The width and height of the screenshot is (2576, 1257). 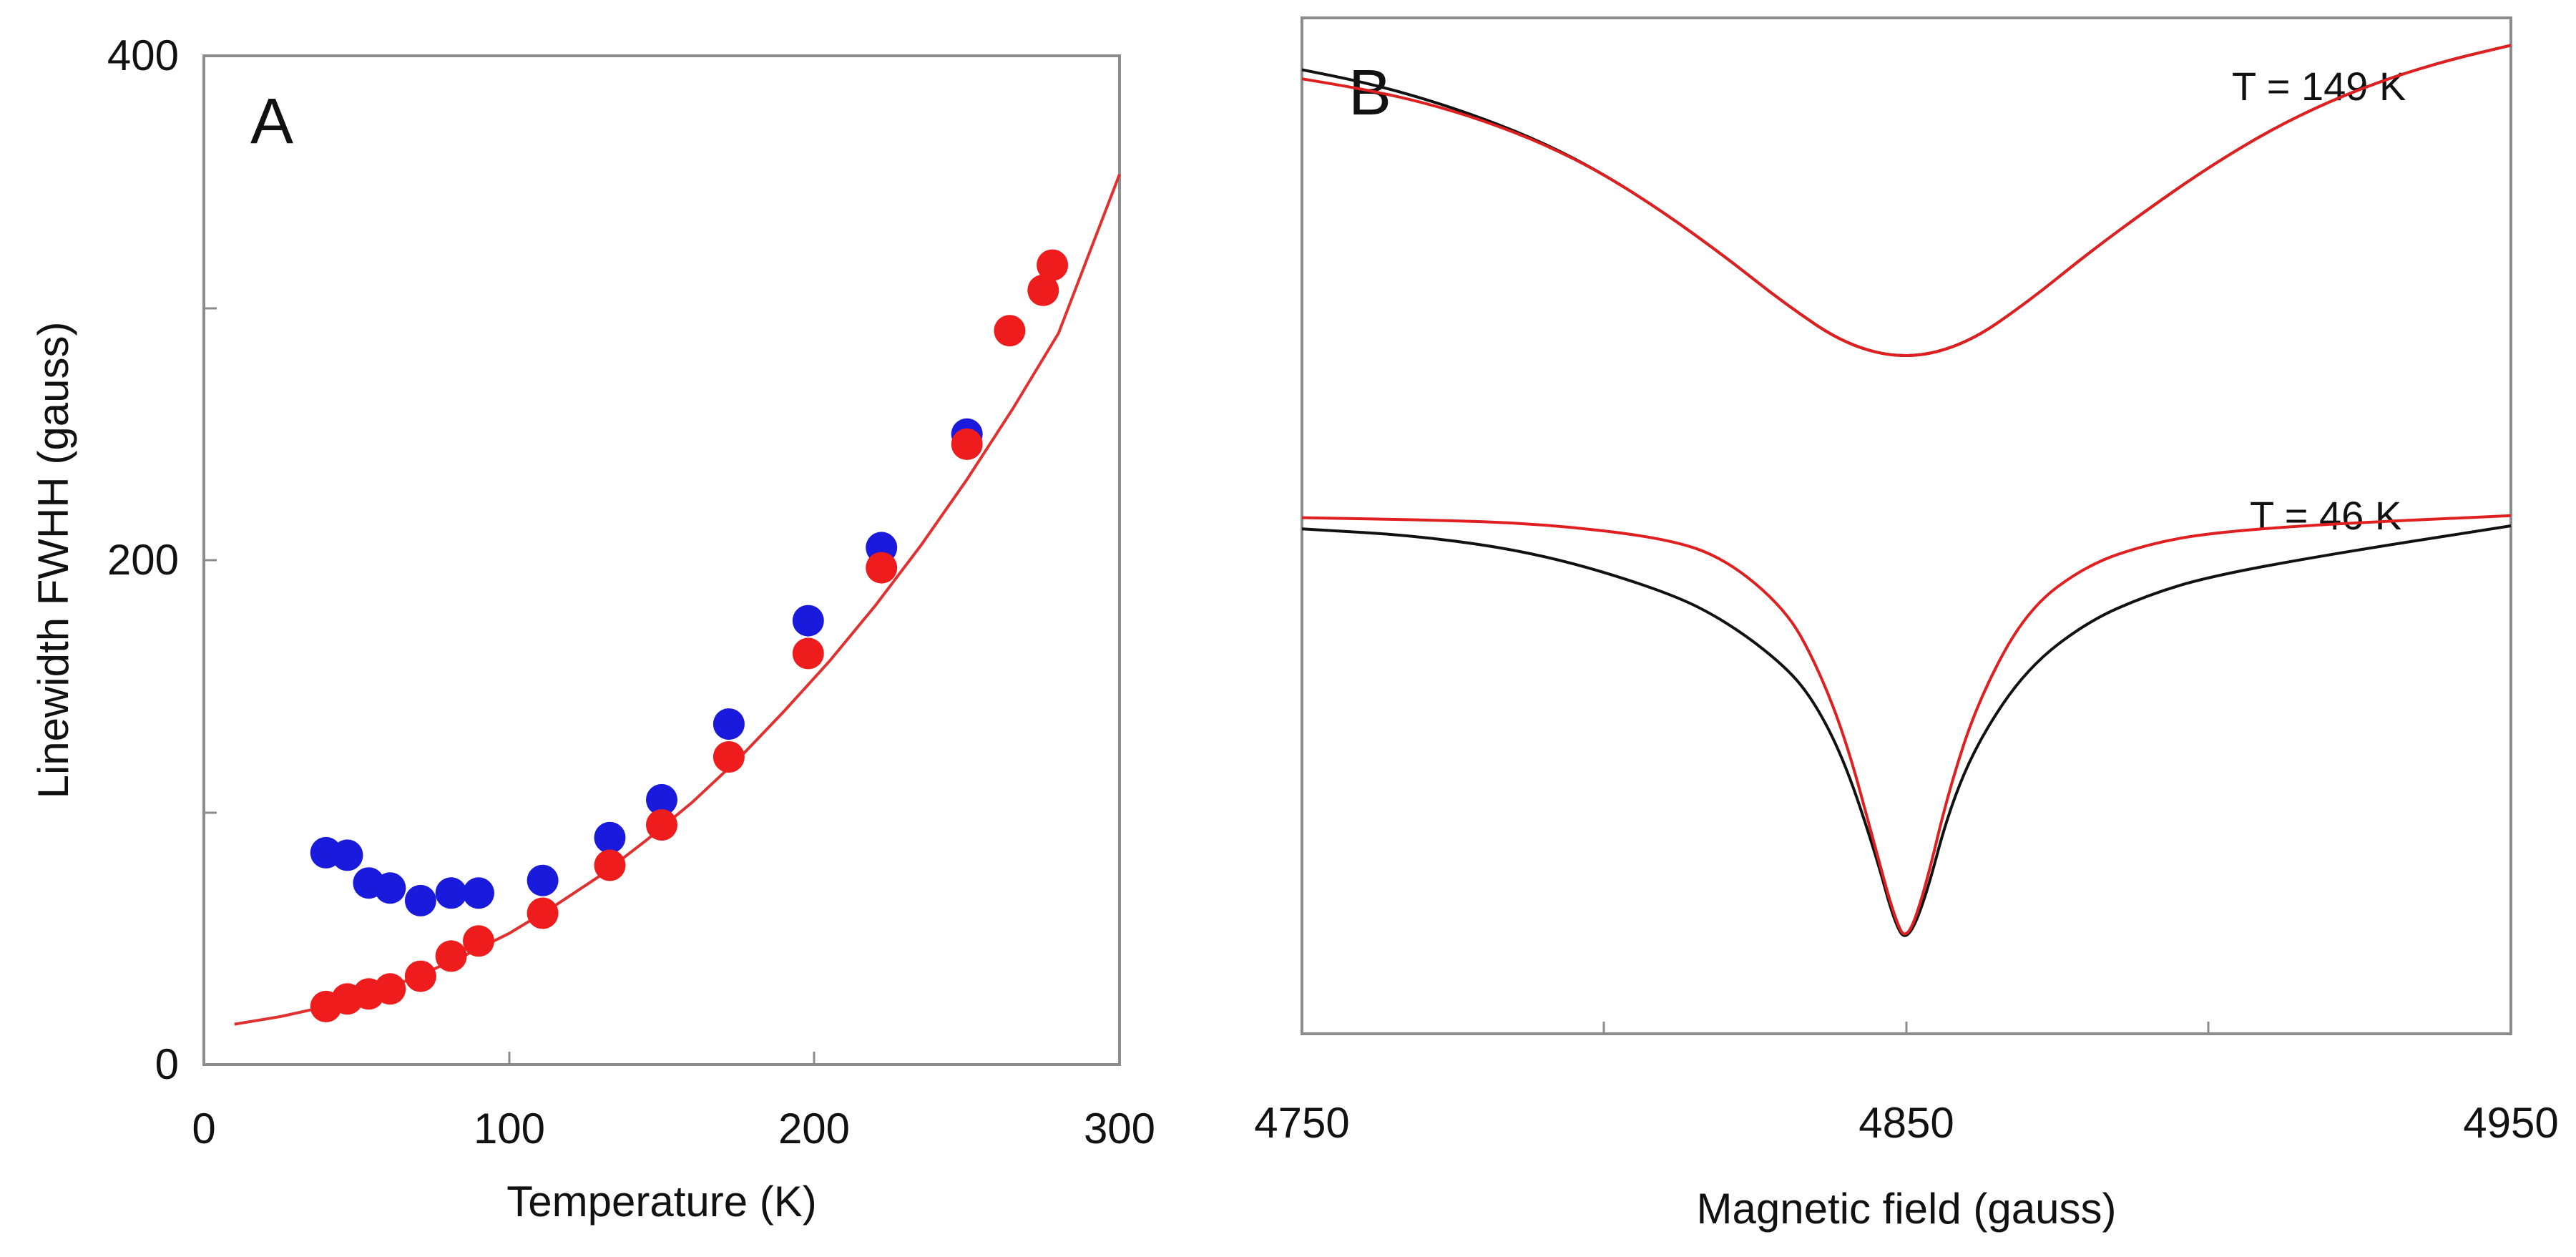 What do you see at coordinates (271, 122) in the screenshot?
I see `panel-a-letter: A` at bounding box center [271, 122].